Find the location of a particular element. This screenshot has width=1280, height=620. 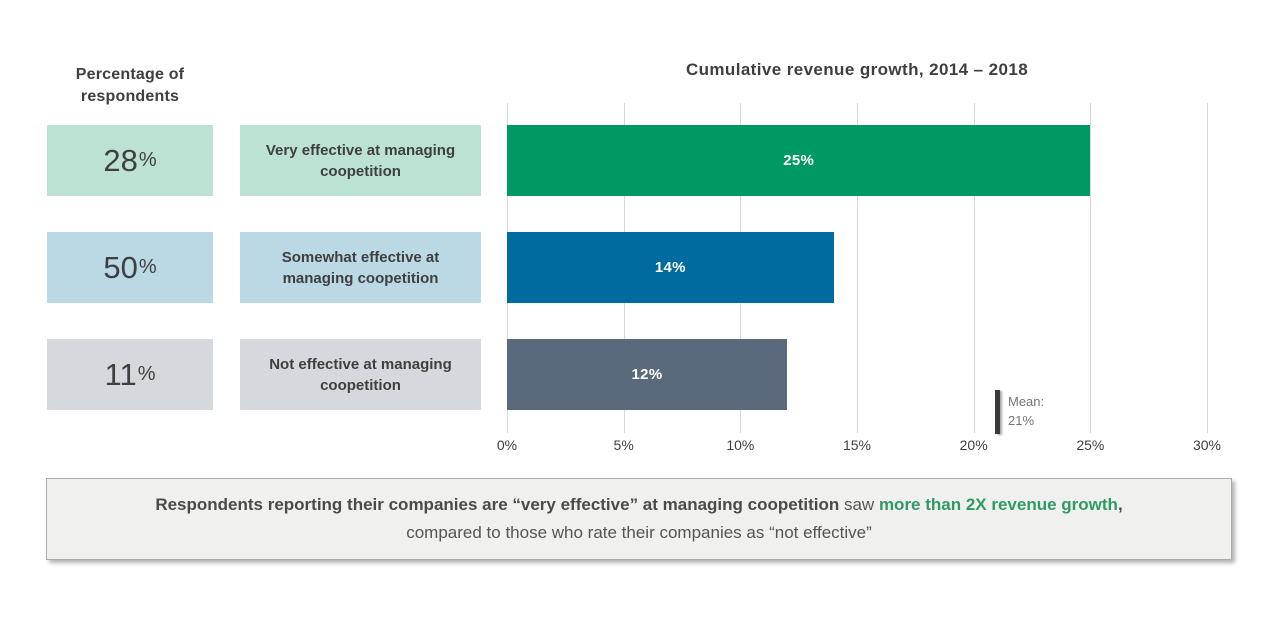

callout-green-text: more than 2X revenue growth is located at coordinates (998, 504).